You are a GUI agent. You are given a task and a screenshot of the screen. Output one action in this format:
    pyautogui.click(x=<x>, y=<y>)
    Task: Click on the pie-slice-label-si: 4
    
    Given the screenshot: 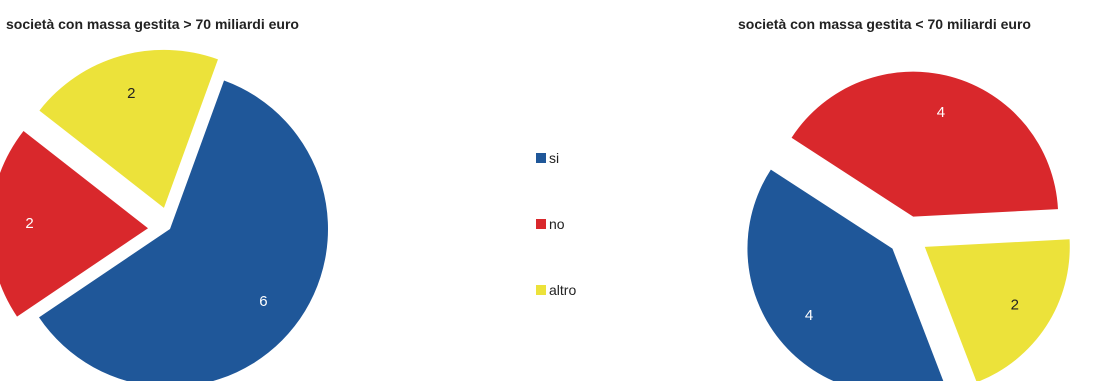 What is the action you would take?
    pyautogui.click(x=809, y=315)
    